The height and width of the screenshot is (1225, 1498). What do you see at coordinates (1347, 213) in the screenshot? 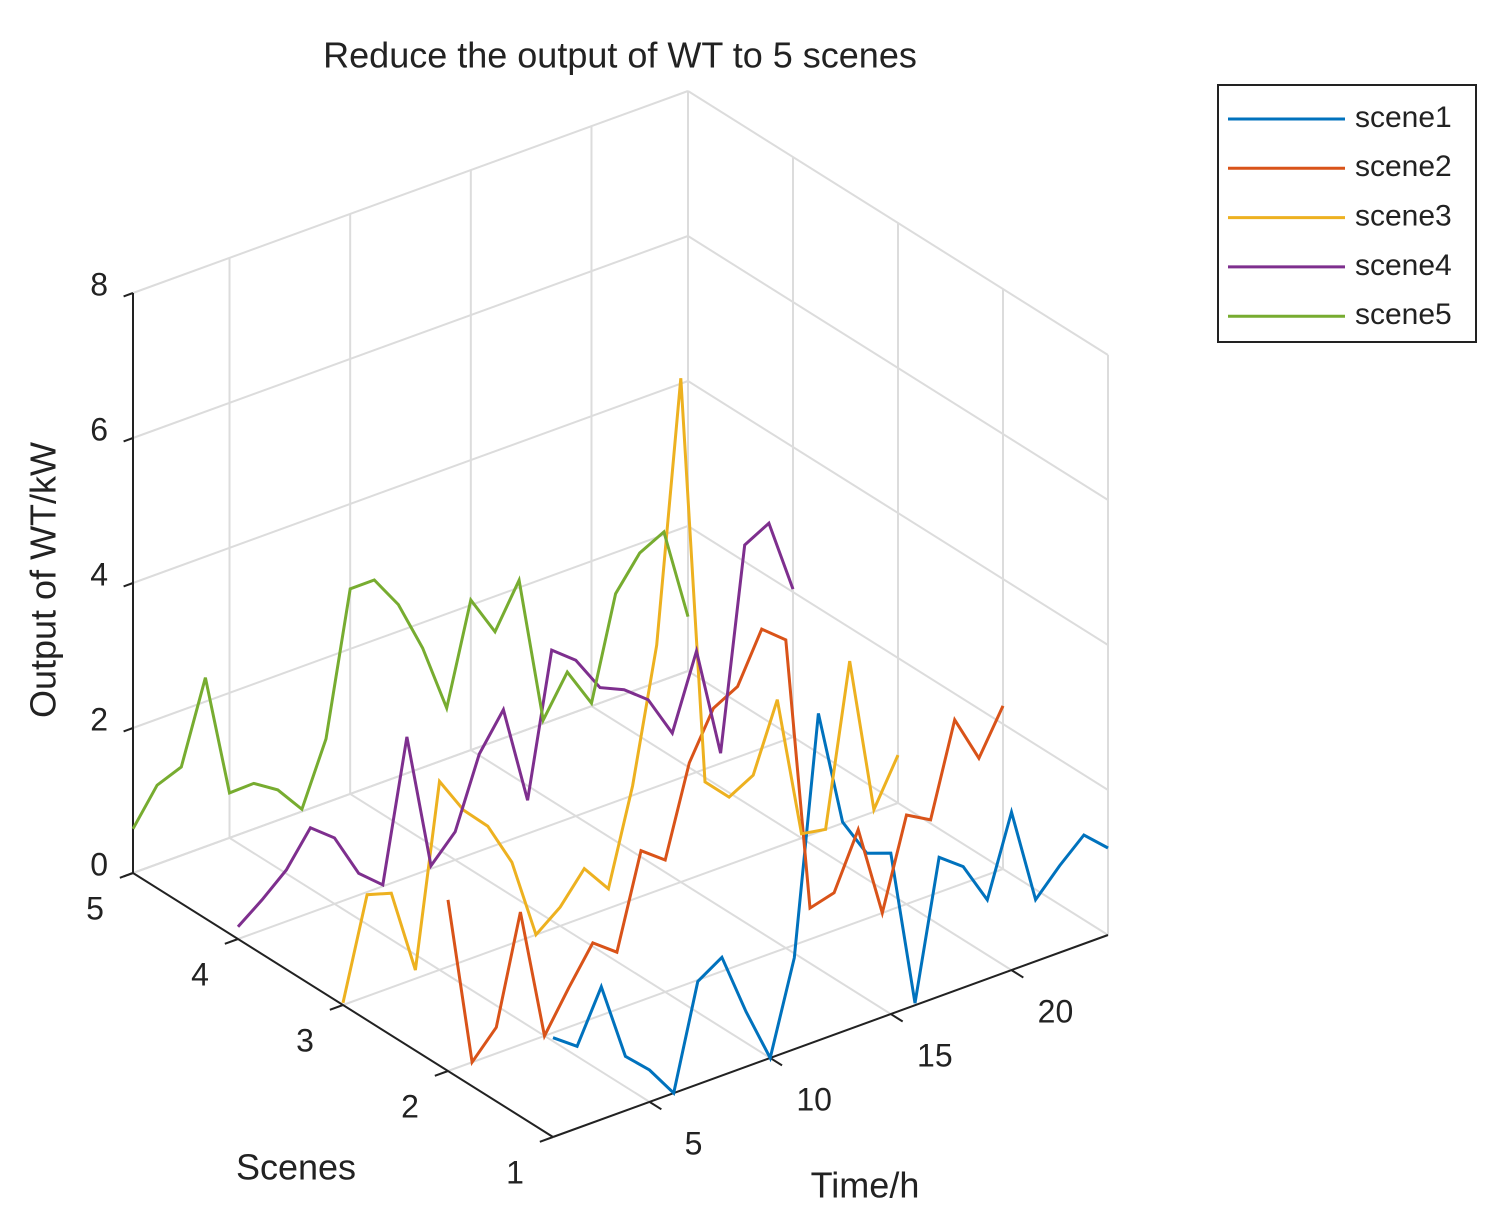
I see `legend-box` at bounding box center [1347, 213].